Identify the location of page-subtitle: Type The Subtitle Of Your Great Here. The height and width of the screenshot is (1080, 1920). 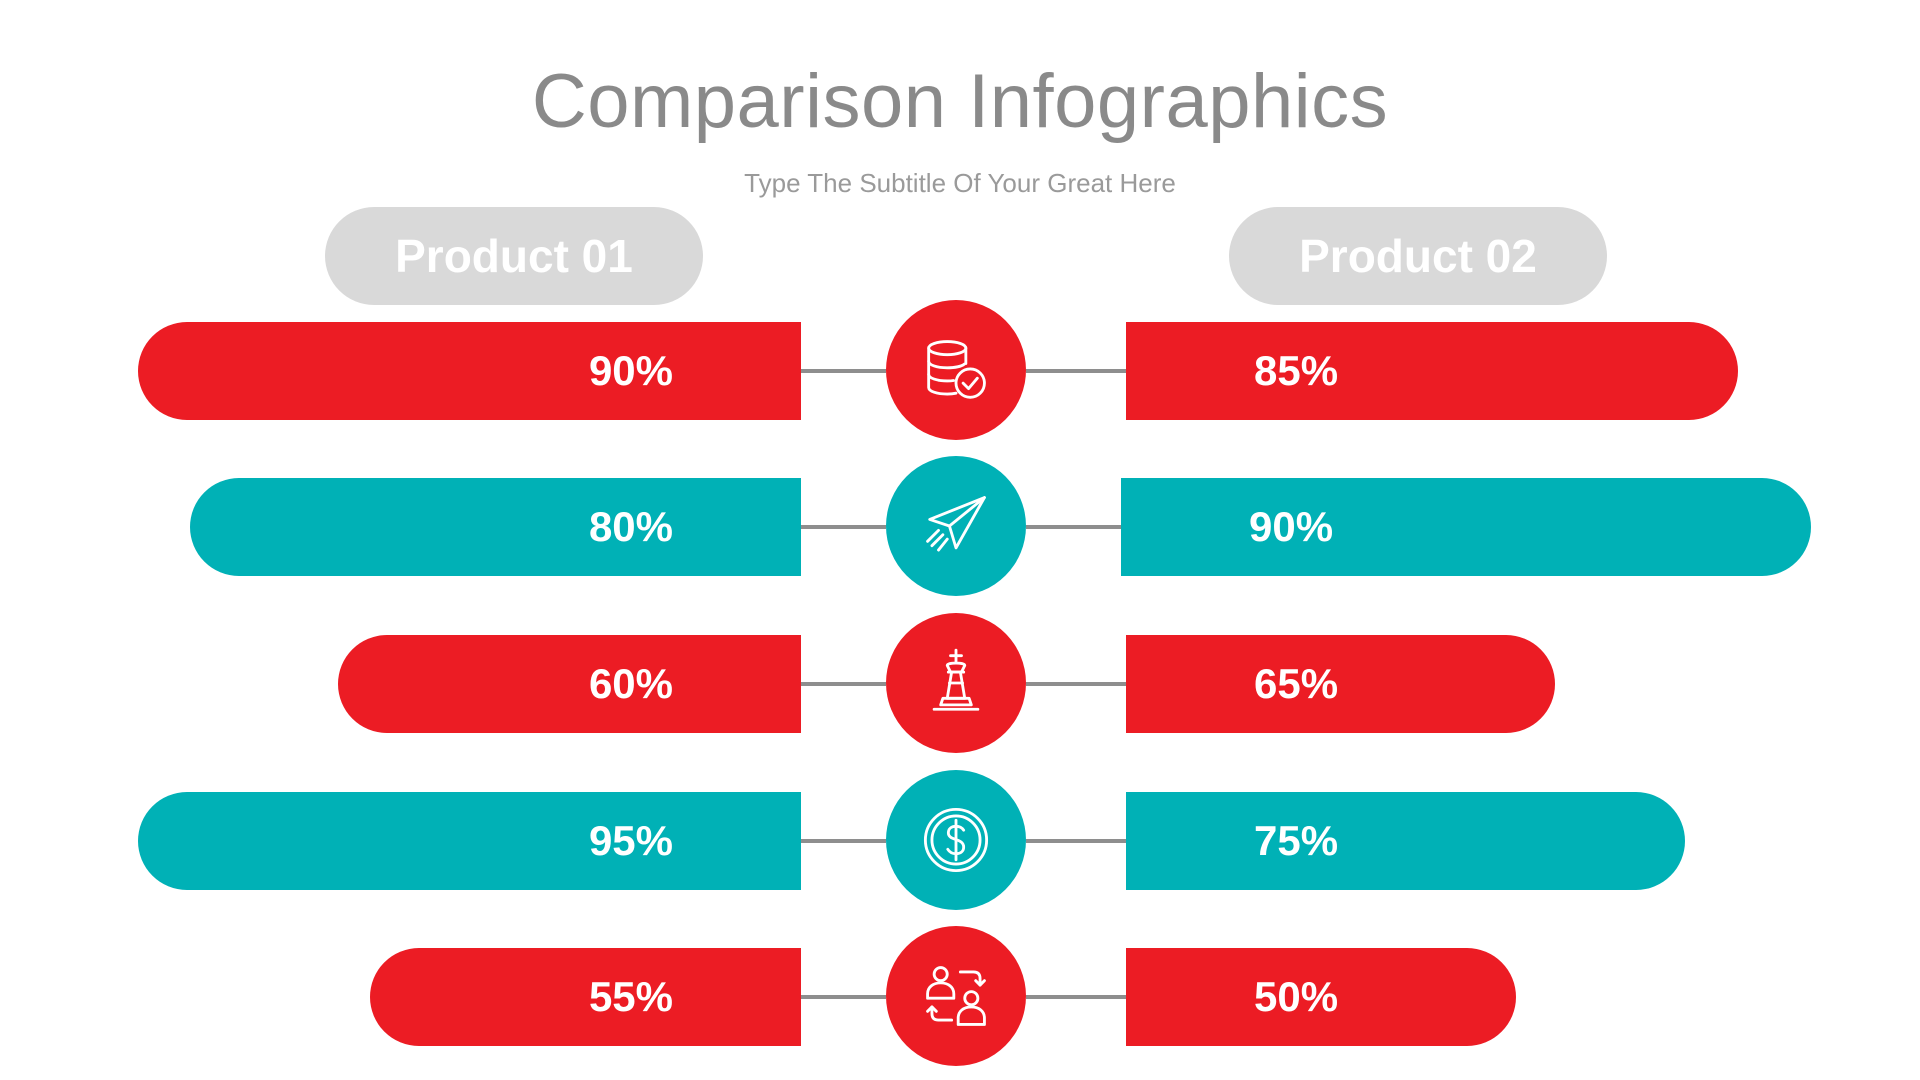
(960, 183).